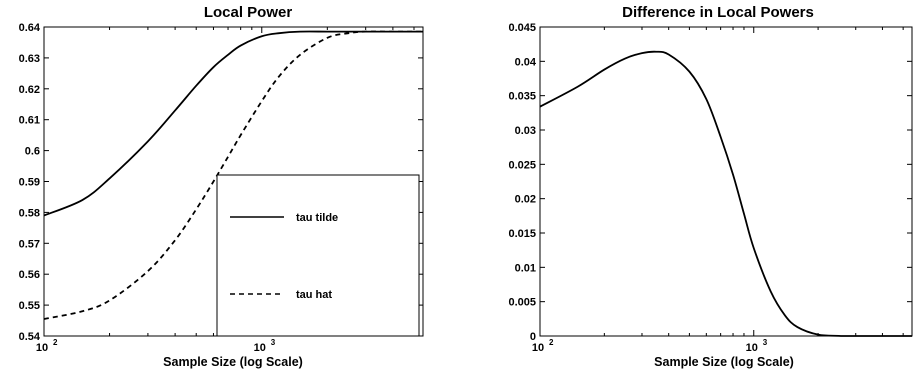 The width and height of the screenshot is (916, 377). What do you see at coordinates (29, 183) in the screenshot?
I see `y-tick-label: 0.59` at bounding box center [29, 183].